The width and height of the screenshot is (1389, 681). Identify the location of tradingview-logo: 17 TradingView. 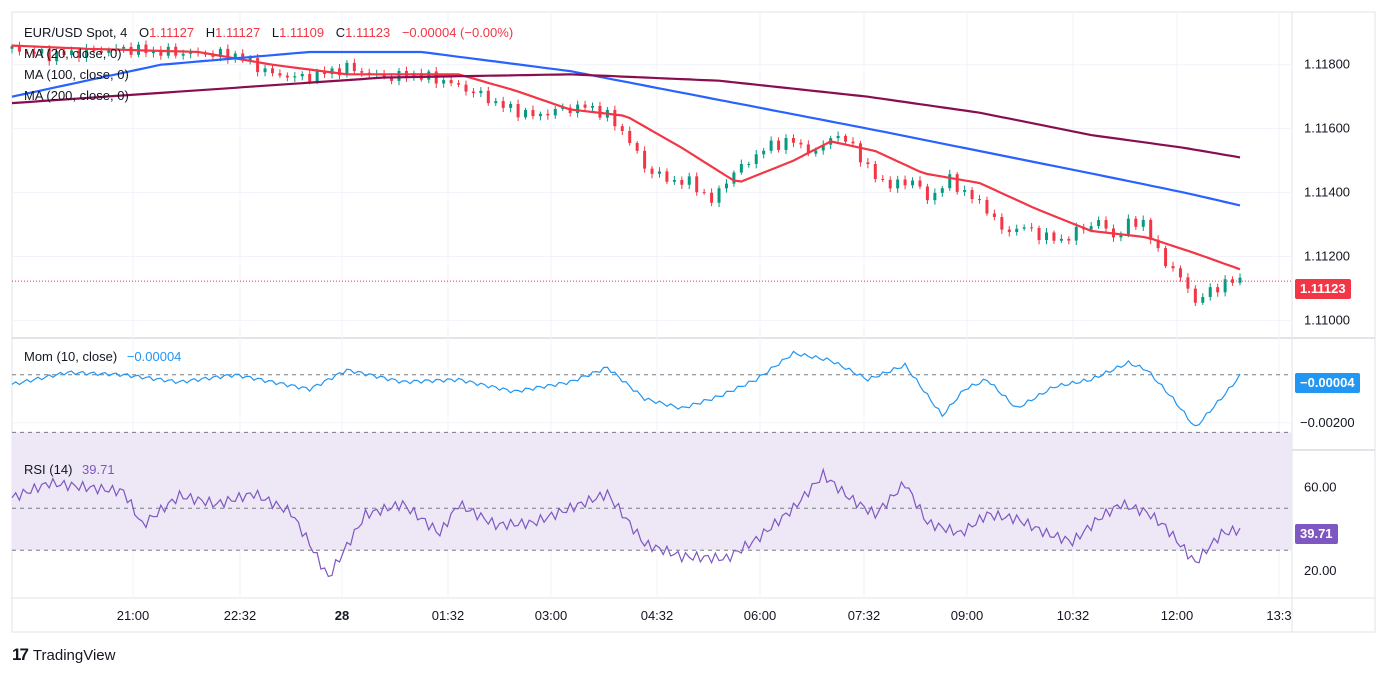
(63, 655).